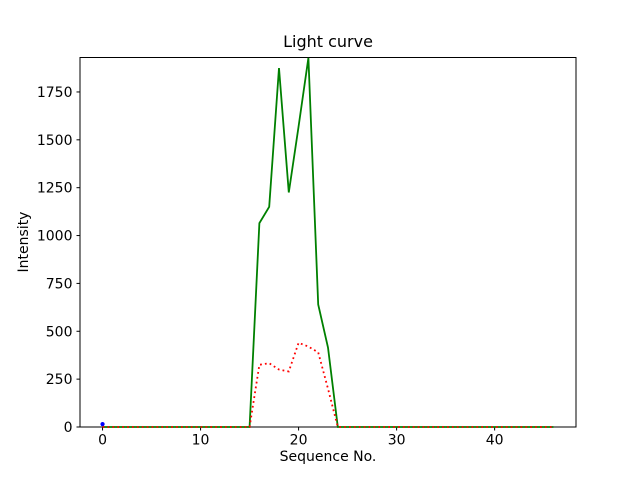 The height and width of the screenshot is (480, 640). Describe the element at coordinates (102, 441) in the screenshot. I see `x-tick-label: 0` at that location.